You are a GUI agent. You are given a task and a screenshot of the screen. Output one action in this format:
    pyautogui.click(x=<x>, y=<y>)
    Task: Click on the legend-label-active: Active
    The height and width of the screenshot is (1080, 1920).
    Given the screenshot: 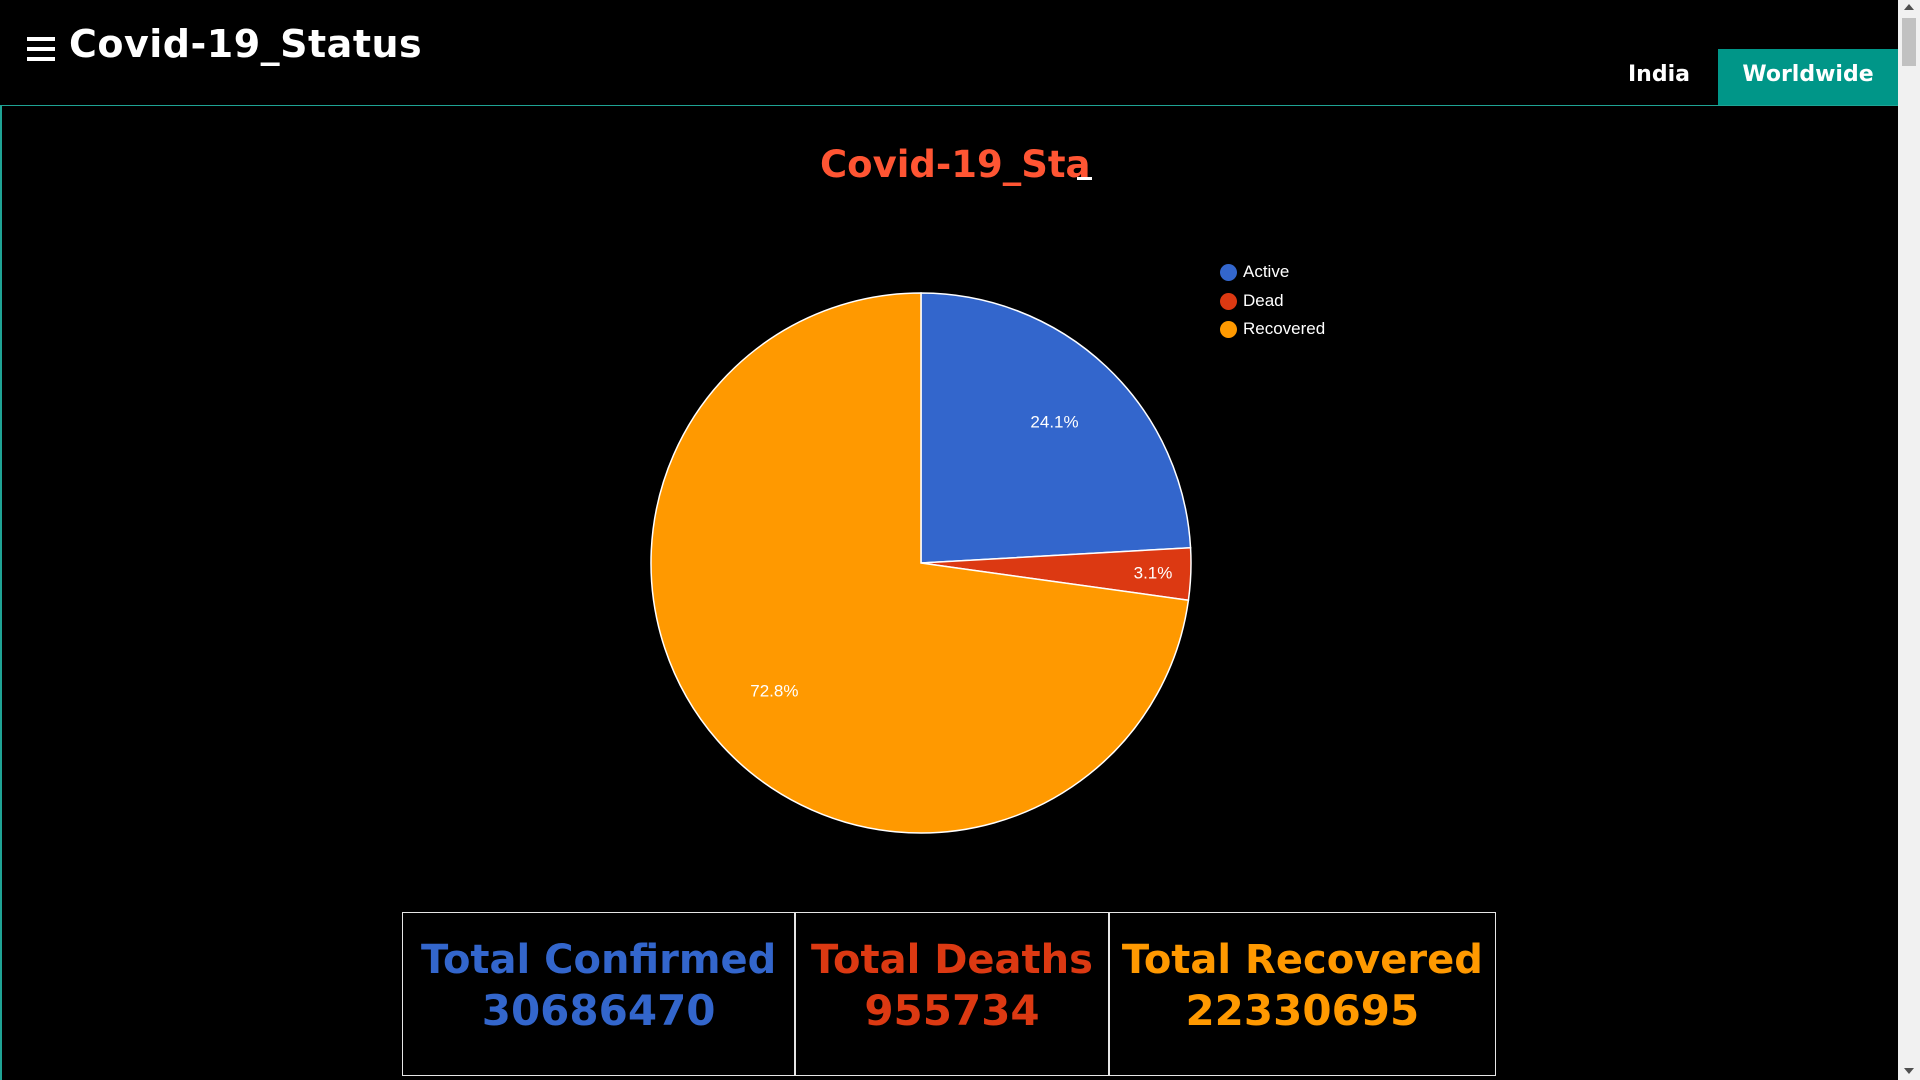 What is the action you would take?
    pyautogui.click(x=1266, y=271)
    